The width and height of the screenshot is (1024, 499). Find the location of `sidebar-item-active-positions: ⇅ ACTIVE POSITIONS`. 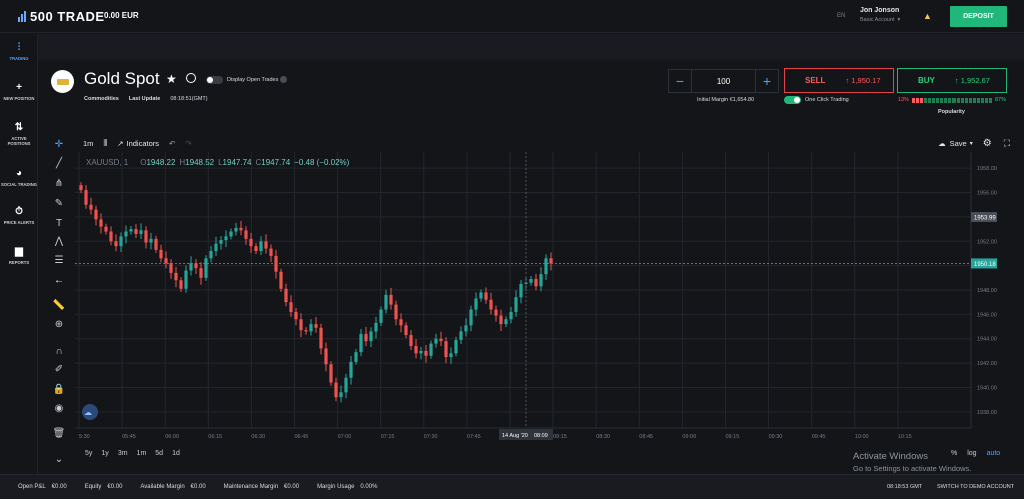

sidebar-item-active-positions: ⇅ ACTIVE POSITIONS is located at coordinates (19, 134).